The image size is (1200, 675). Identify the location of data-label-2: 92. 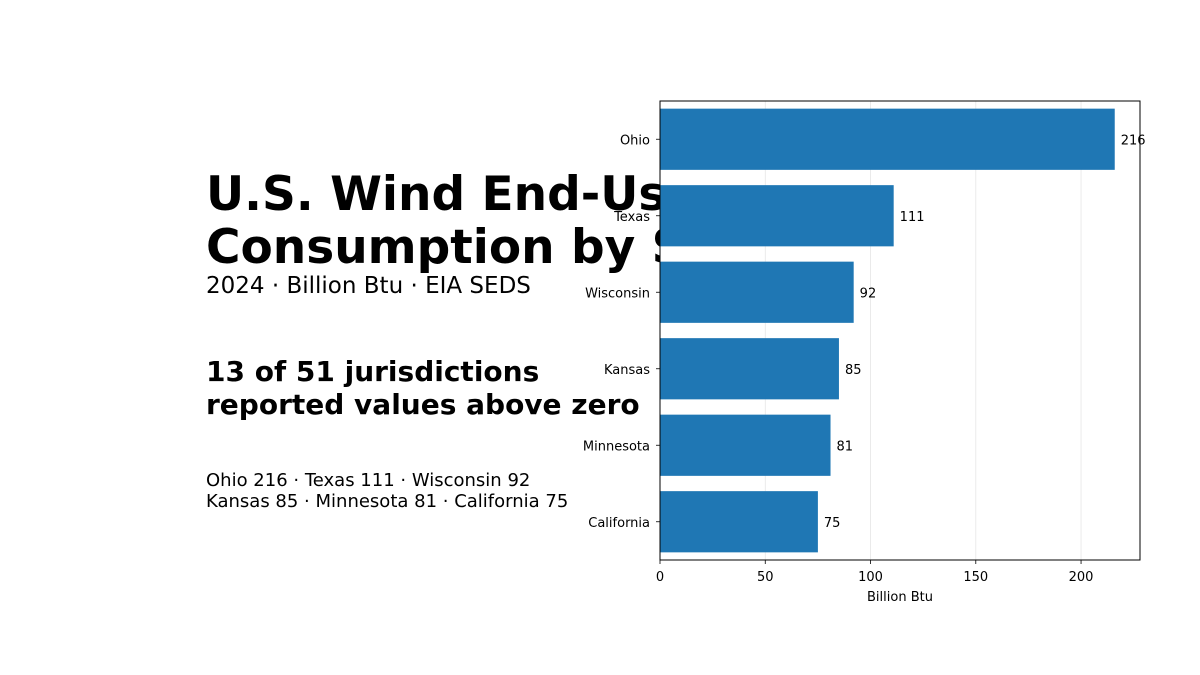
(868, 293).